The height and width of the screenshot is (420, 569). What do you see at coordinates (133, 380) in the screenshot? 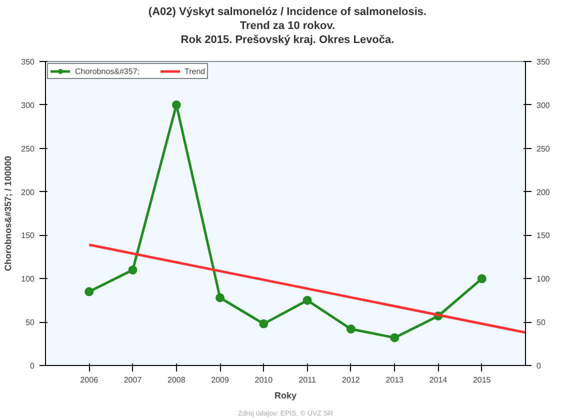
I see `x-tick-label: 2007` at bounding box center [133, 380].